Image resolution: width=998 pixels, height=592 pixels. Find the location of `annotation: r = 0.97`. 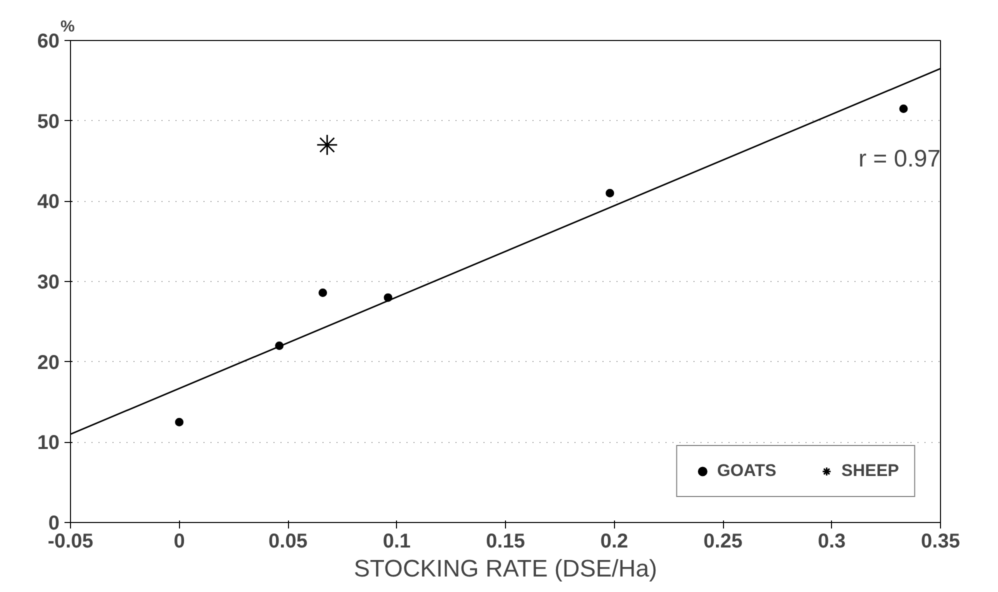

annotation: r = 0.97 is located at coordinates (899, 159).